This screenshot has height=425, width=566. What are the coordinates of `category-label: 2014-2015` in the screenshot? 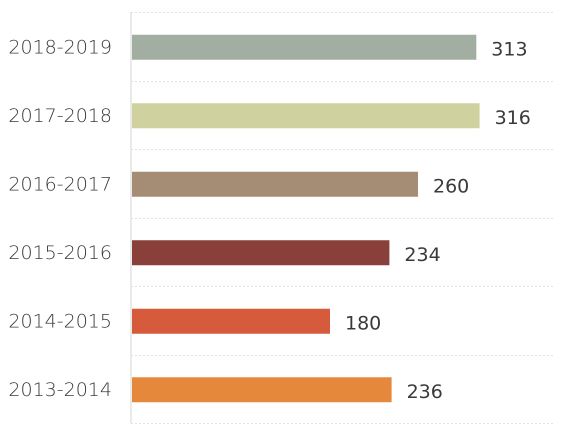 It's located at (60, 321).